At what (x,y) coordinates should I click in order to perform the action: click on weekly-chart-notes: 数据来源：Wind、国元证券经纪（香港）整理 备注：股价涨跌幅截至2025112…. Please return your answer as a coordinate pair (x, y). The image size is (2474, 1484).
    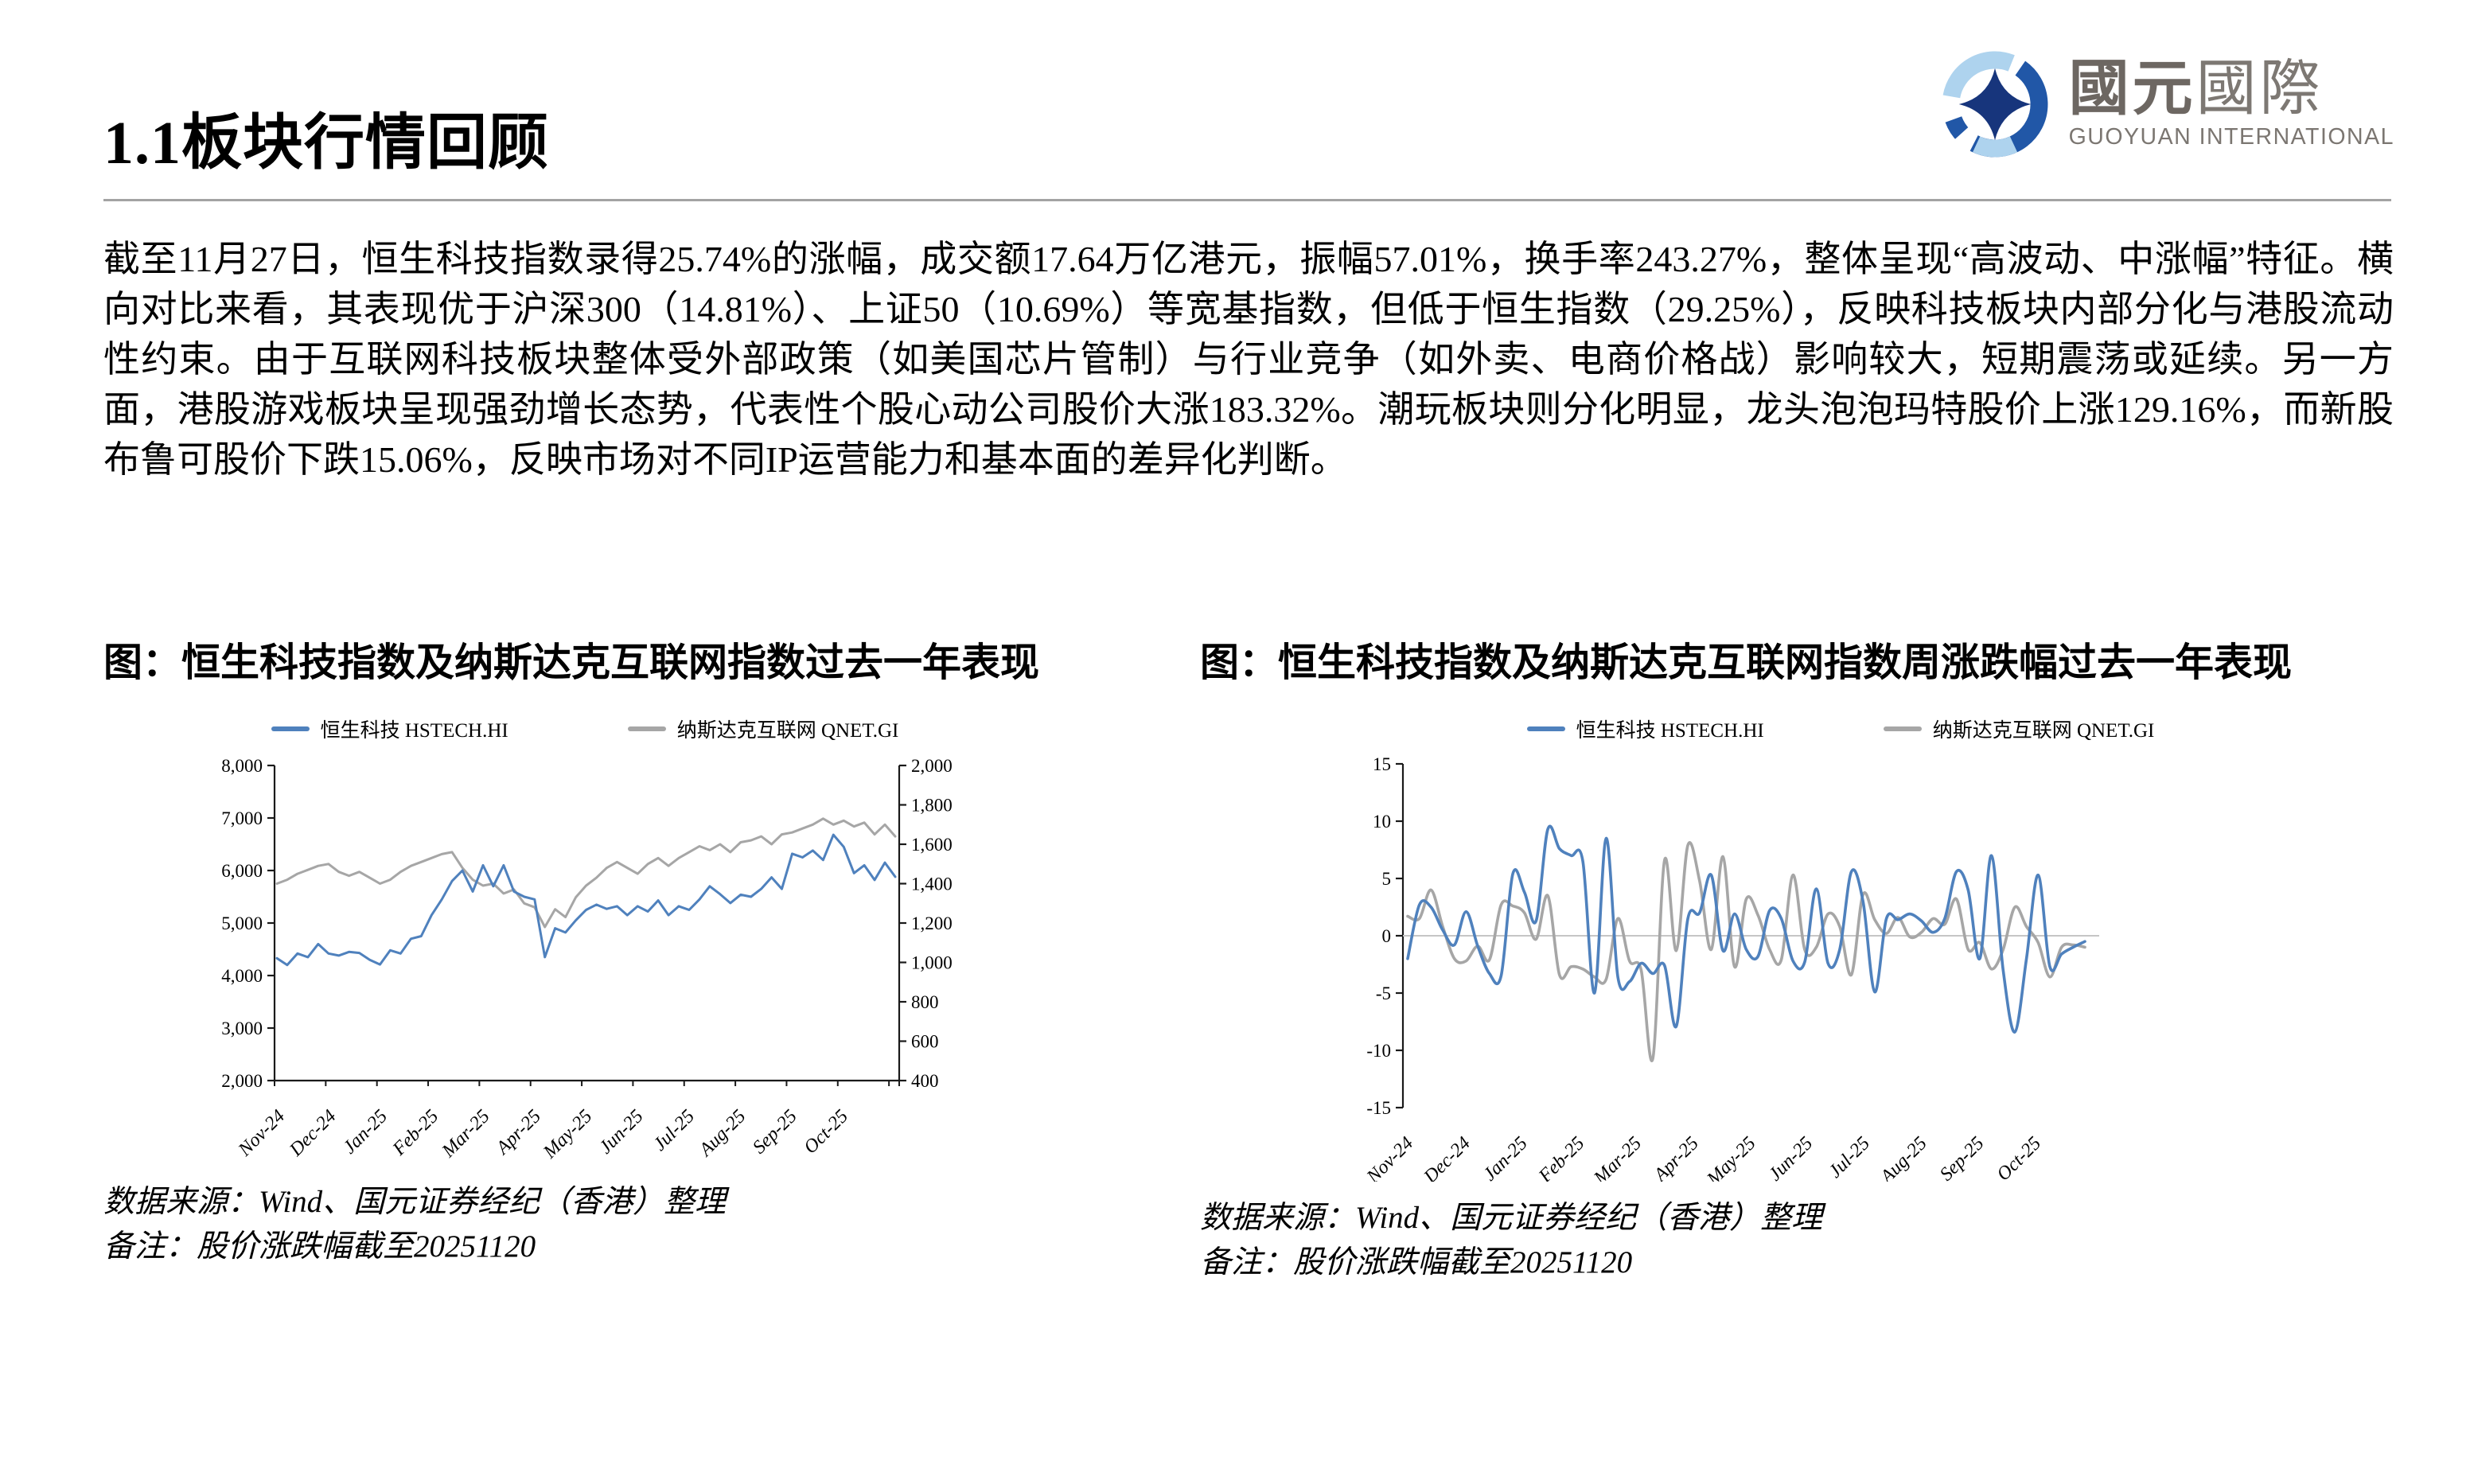
    Looking at the image, I should click on (1765, 1240).